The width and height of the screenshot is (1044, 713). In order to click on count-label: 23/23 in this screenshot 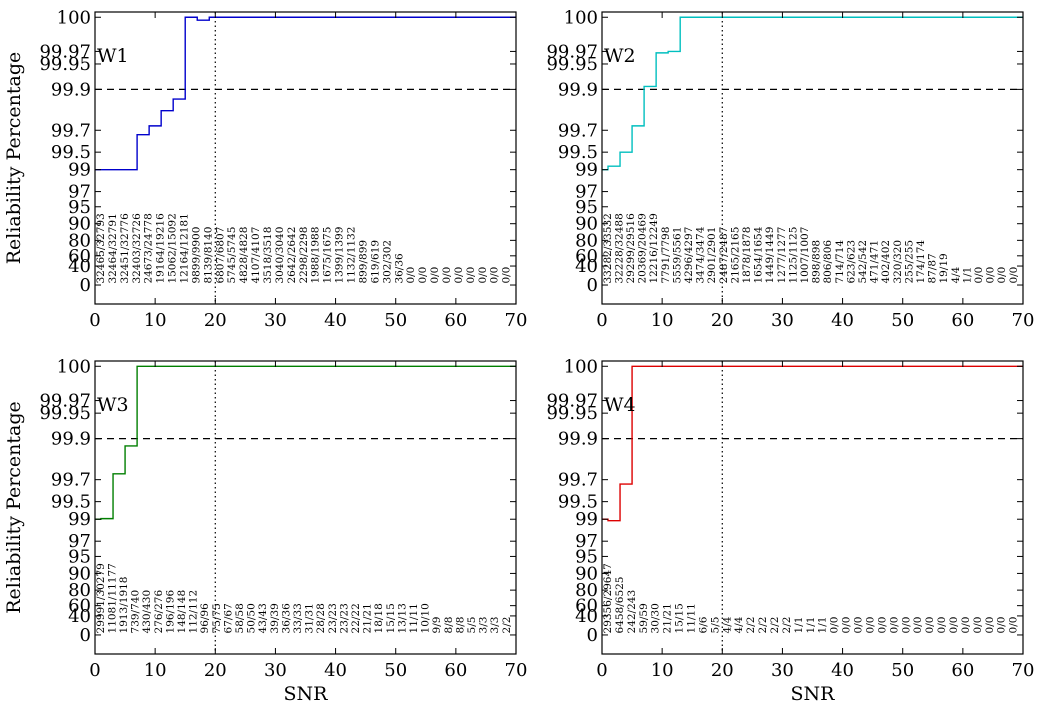, I will do `click(344, 618)`.